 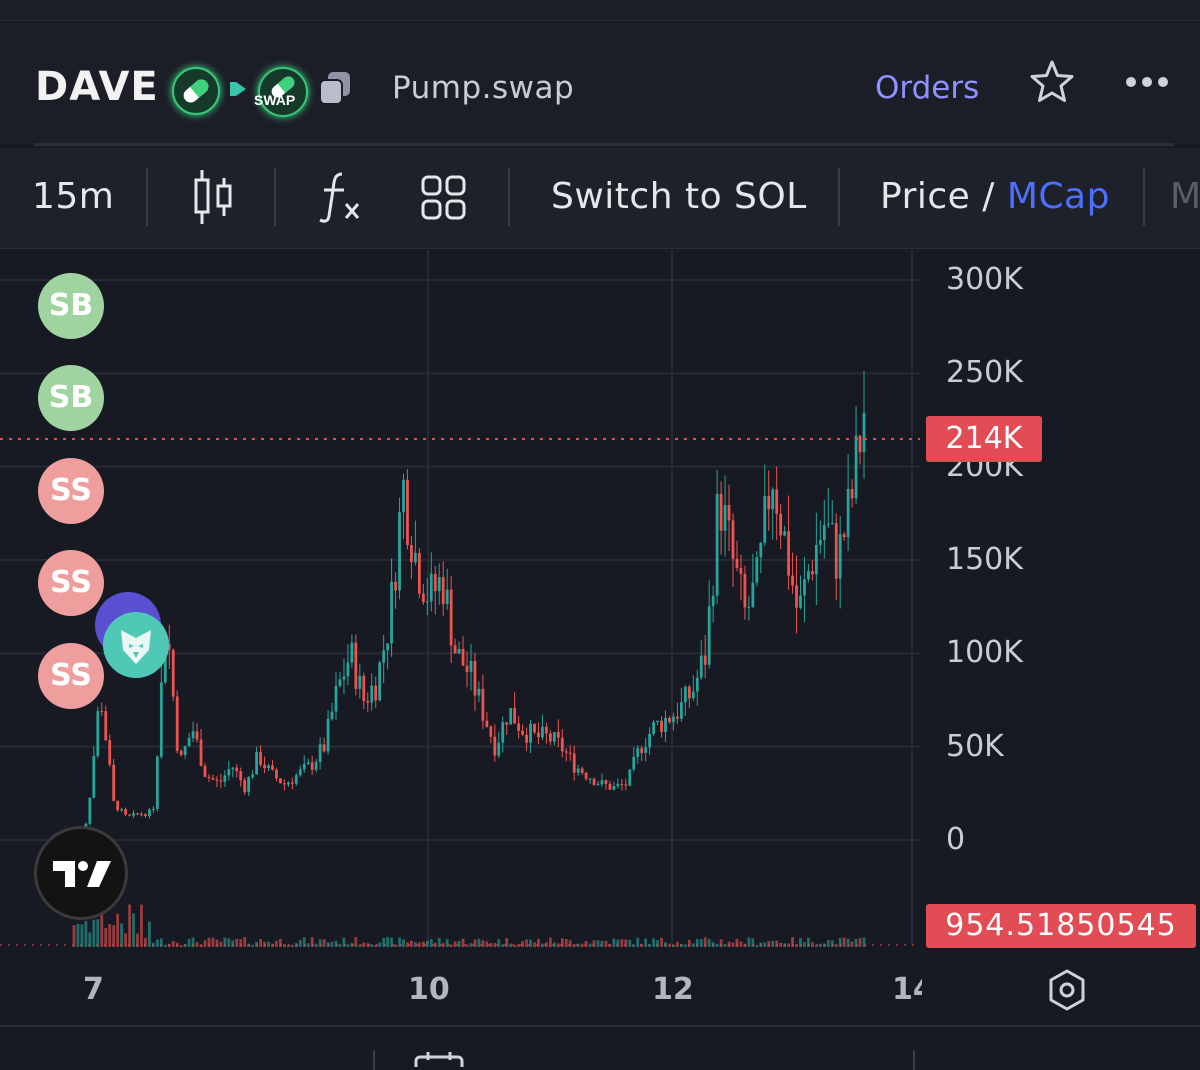 I want to click on star-icon, so click(x=1052, y=82).